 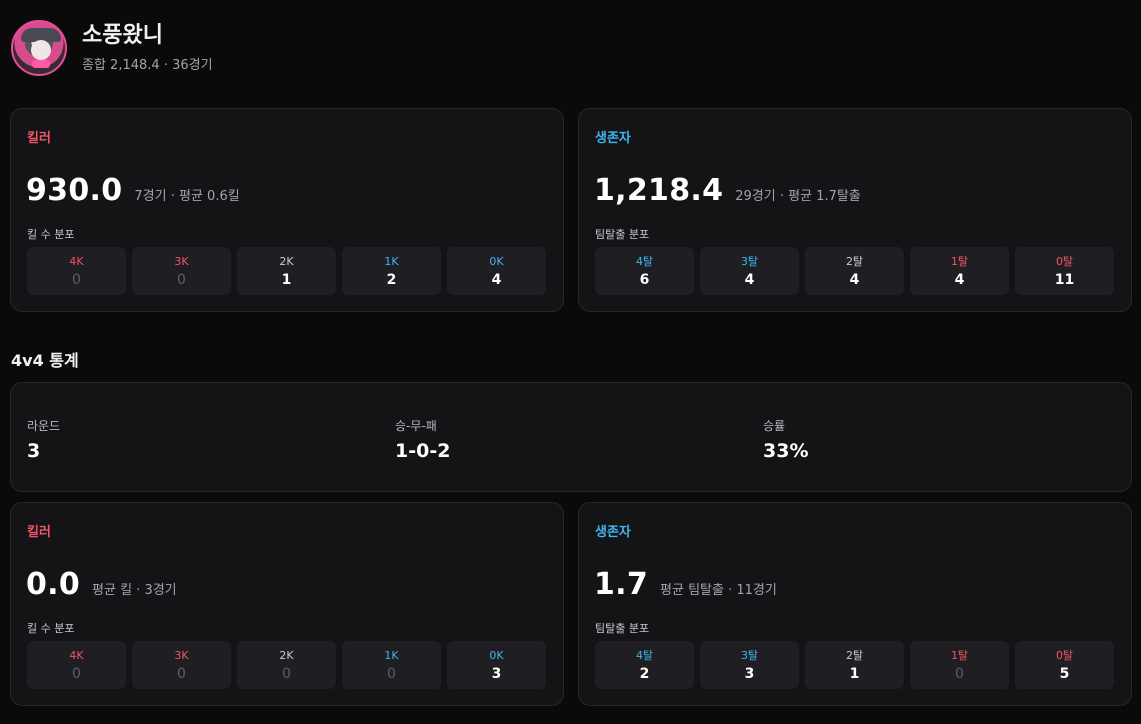 I want to click on dist-cell-1e: 1탈 4, so click(x=959, y=271).